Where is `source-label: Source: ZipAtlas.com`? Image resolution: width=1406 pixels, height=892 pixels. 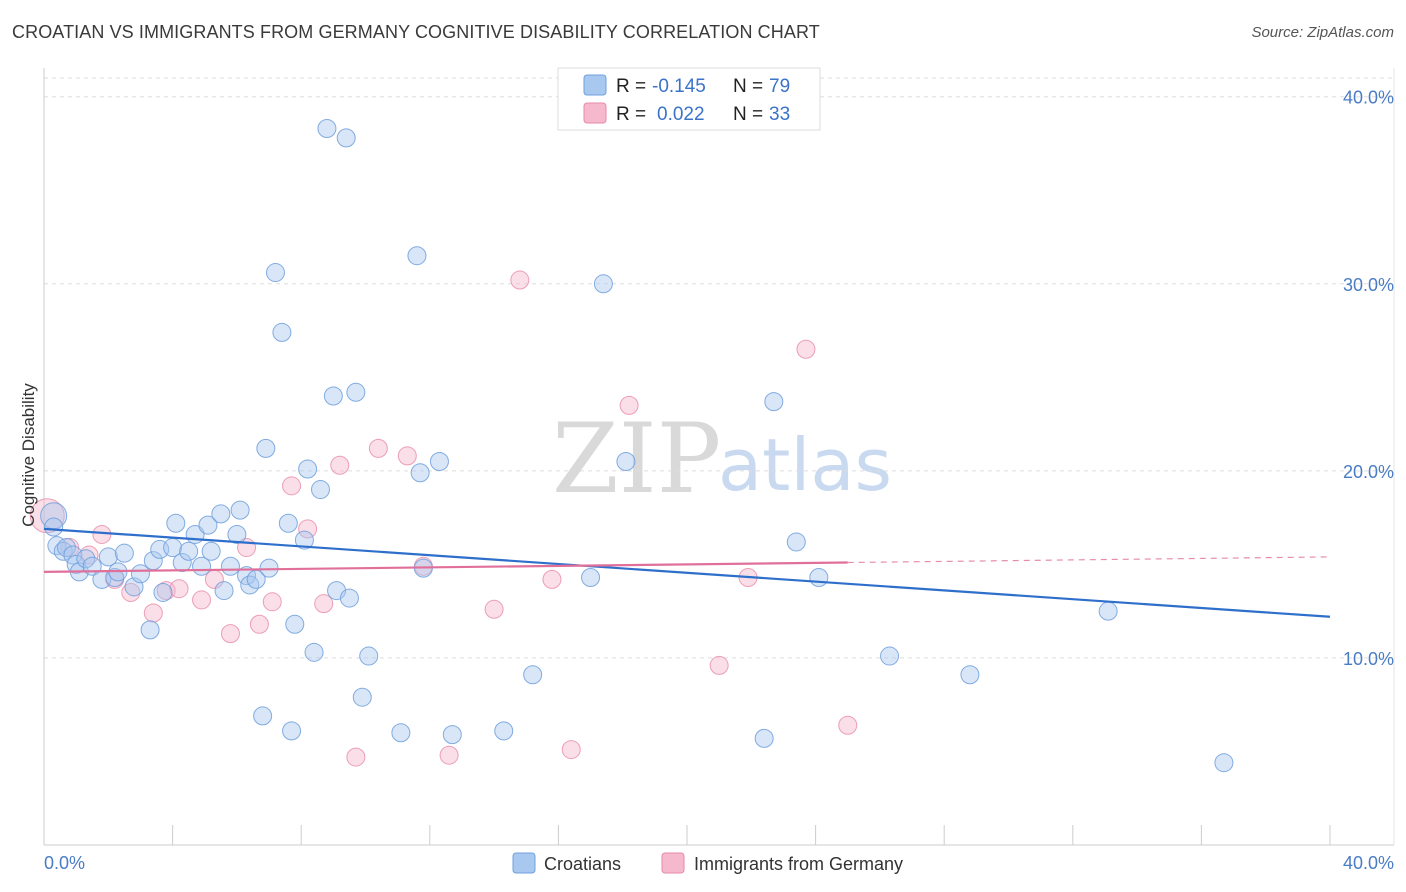 source-label: Source: ZipAtlas.com is located at coordinates (1322, 32).